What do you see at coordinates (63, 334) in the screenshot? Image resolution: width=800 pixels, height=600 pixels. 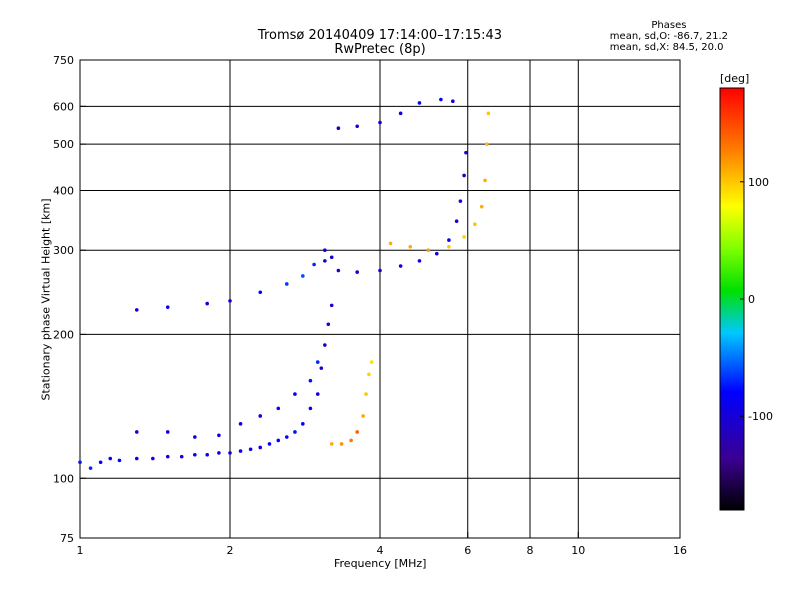 I see `y-tick-label: 200` at bounding box center [63, 334].